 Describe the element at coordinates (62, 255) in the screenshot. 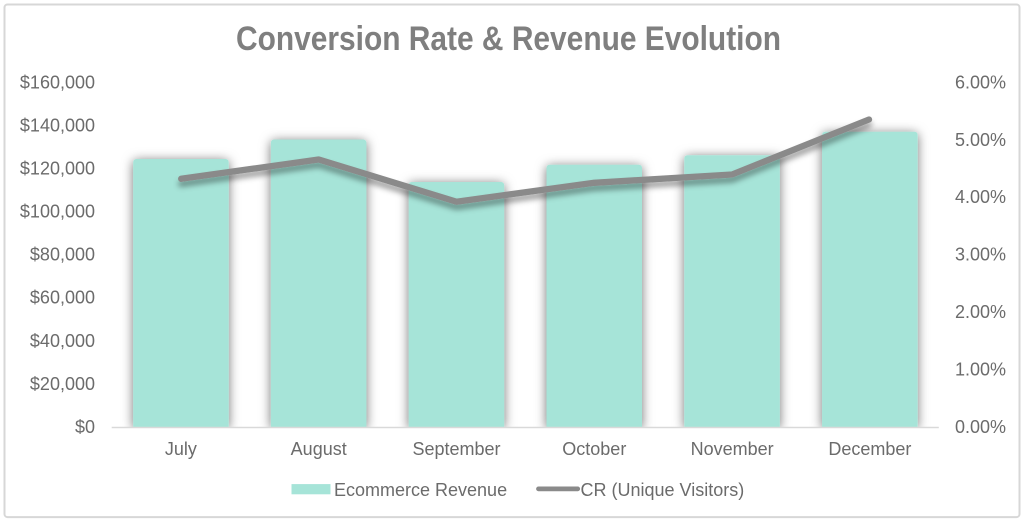

I see `svg-text: $80,000` at that location.